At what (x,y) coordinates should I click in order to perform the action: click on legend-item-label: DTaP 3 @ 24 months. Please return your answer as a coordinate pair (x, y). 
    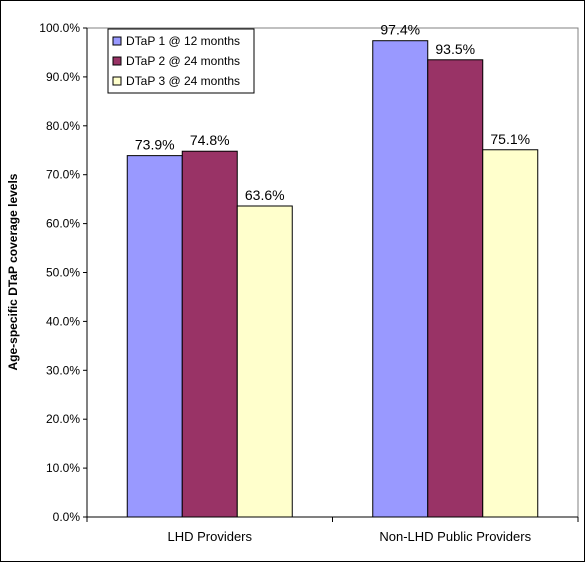
    Looking at the image, I should click on (183, 81).